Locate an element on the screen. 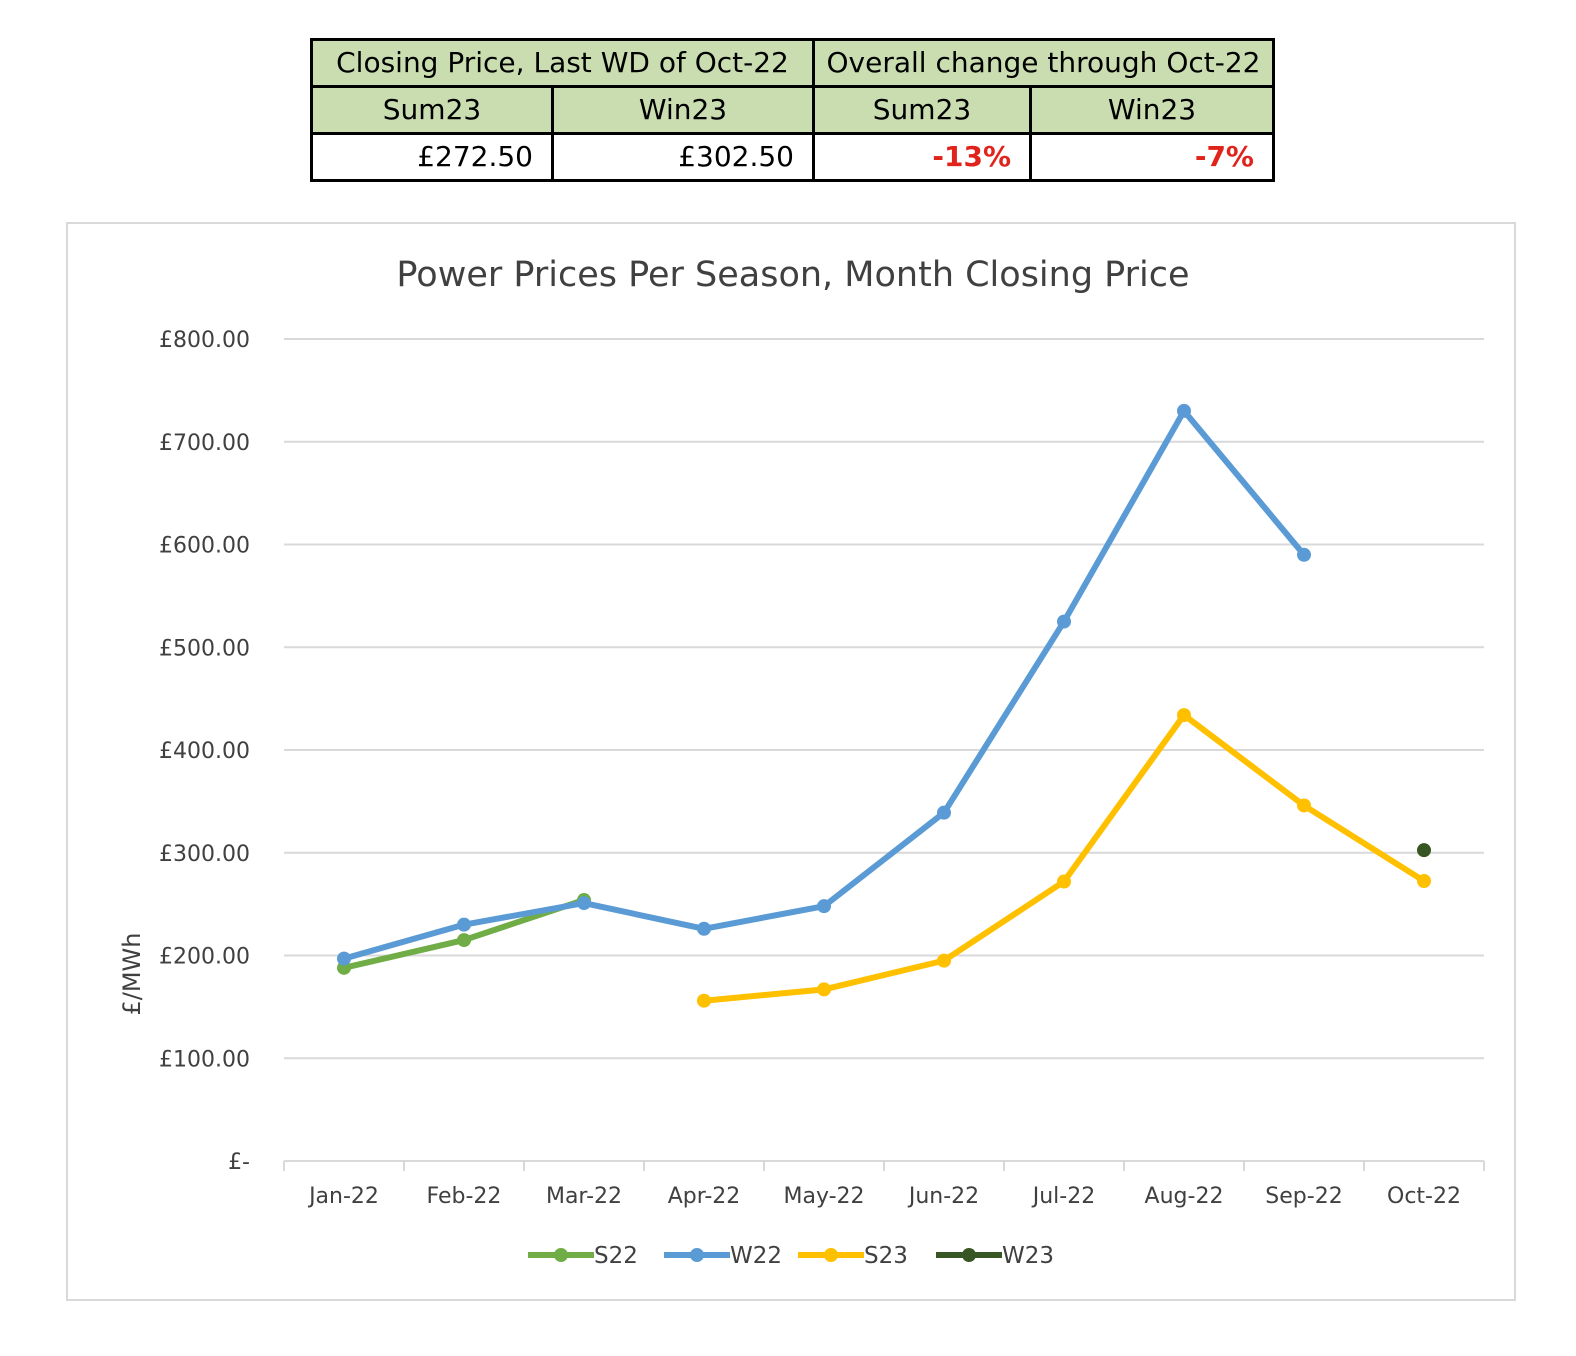  sum23-change-header: Sum23 is located at coordinates (922, 110).